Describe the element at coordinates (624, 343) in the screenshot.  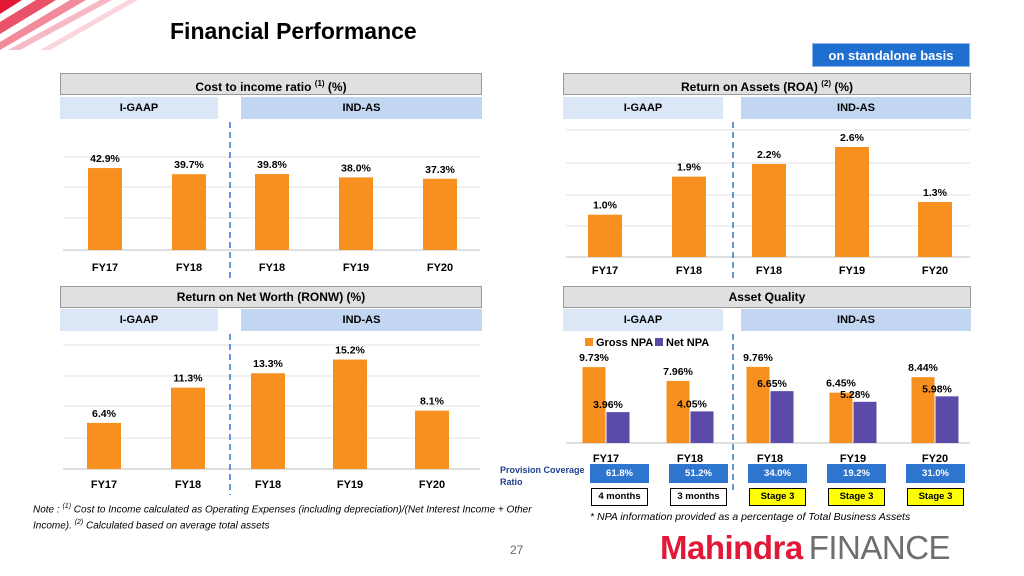
I see `legend-label-gross-npa: Gross NPA` at that location.